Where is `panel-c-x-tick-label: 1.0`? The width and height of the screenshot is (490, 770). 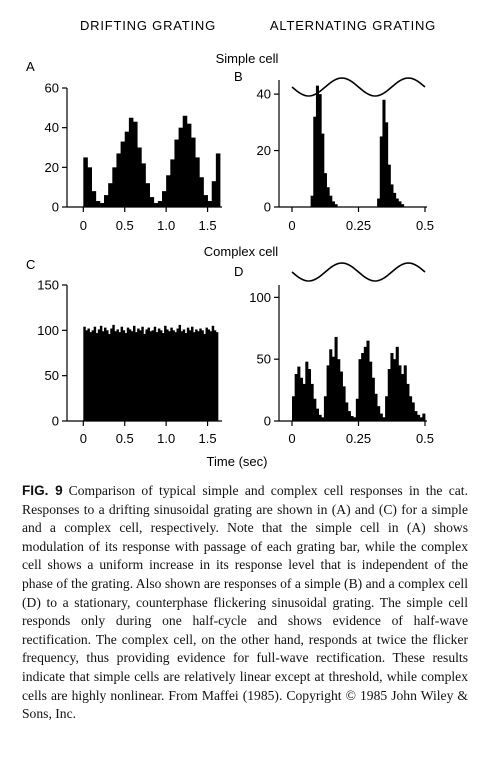
panel-c-x-tick-label: 1.0 is located at coordinates (166, 438).